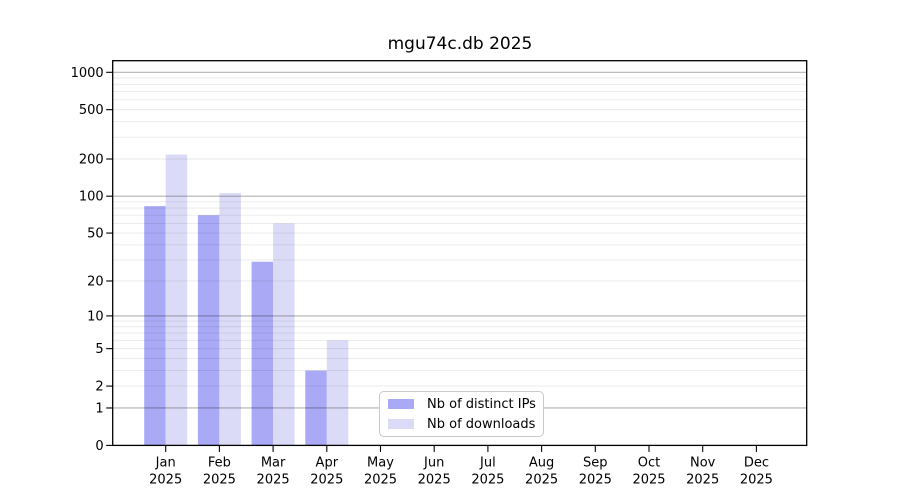 This screenshot has width=900, height=500. Describe the element at coordinates (487, 463) in the screenshot. I see `x-tick-label-month: Jul` at that location.